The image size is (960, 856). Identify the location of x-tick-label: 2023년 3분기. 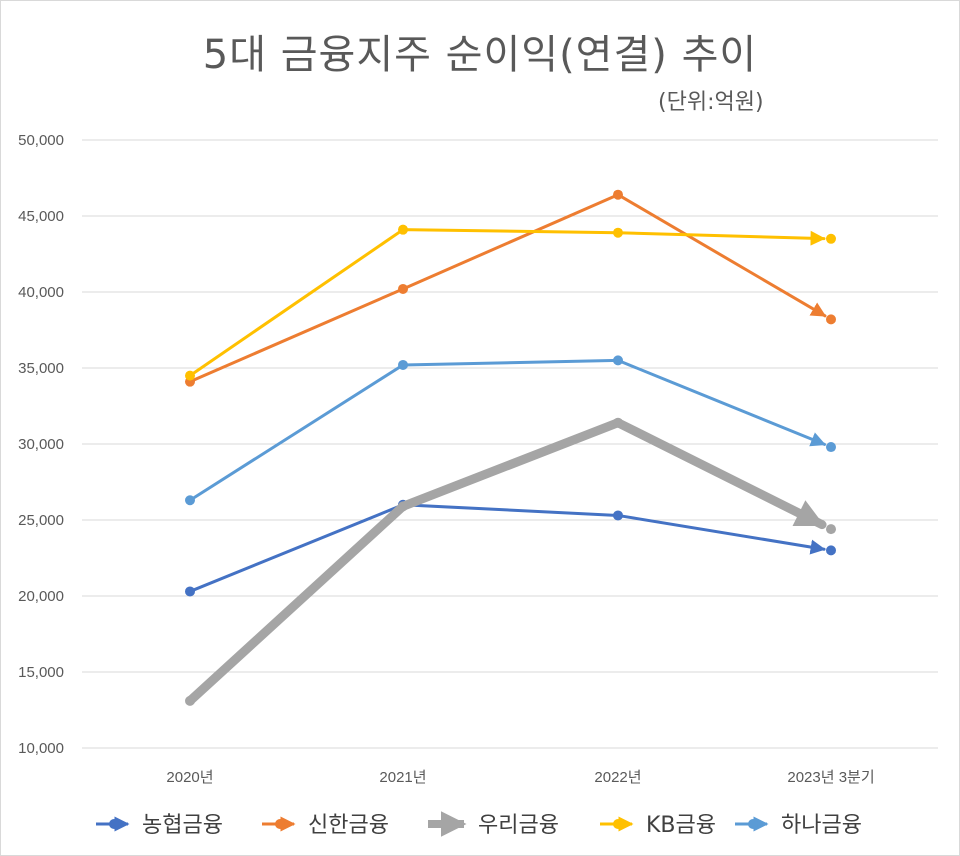
(830, 777).